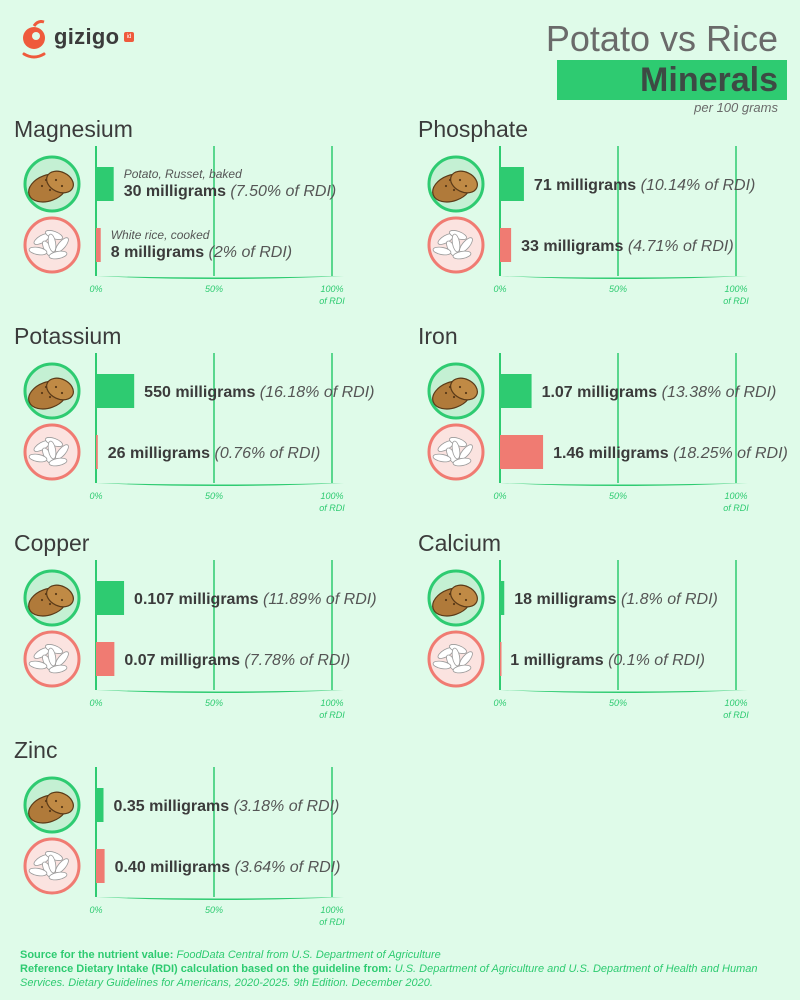  Describe the element at coordinates (87, 36) in the screenshot. I see `brand-name: gizigo` at that location.